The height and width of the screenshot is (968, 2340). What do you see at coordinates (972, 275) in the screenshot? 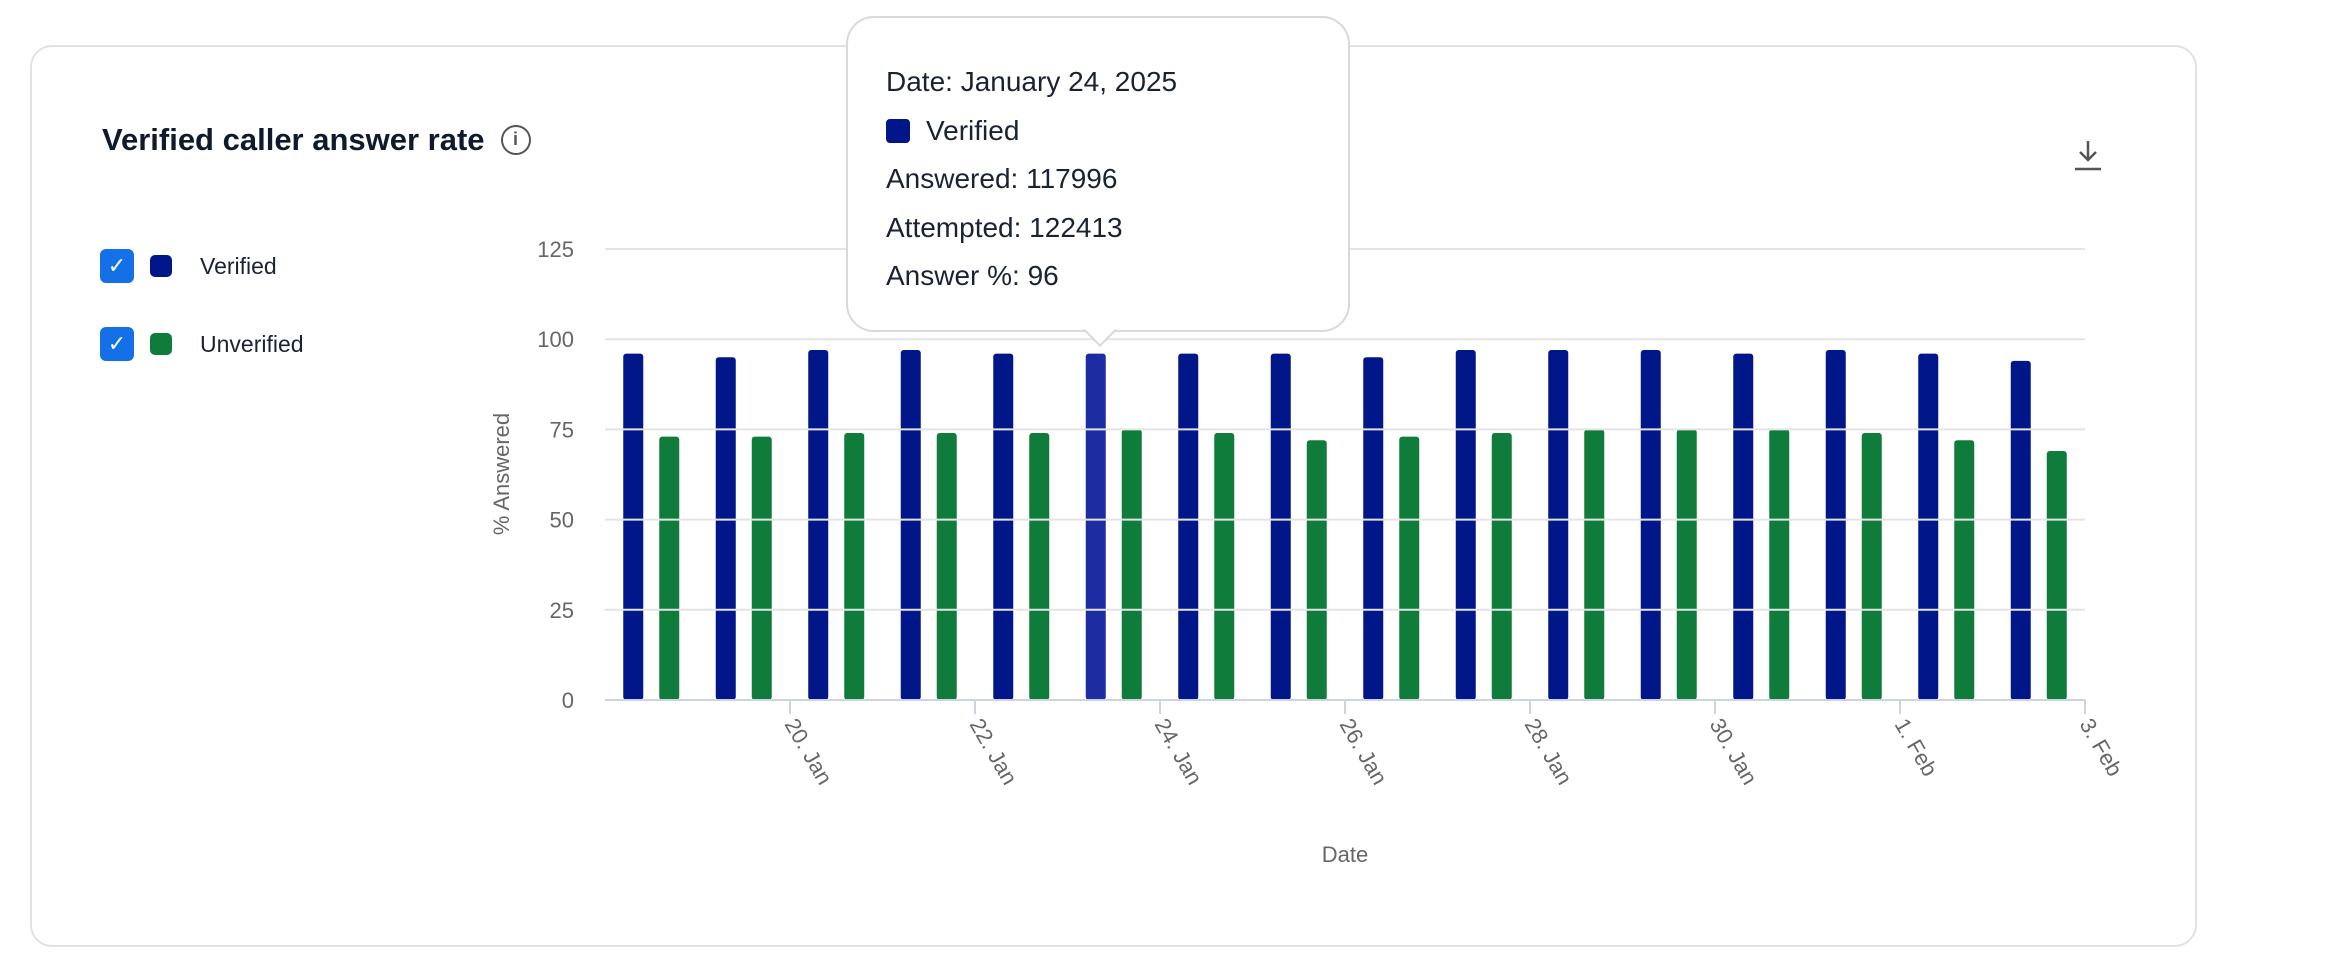
I see `tooltip-answer-pct: Answer %: 96` at bounding box center [972, 275].